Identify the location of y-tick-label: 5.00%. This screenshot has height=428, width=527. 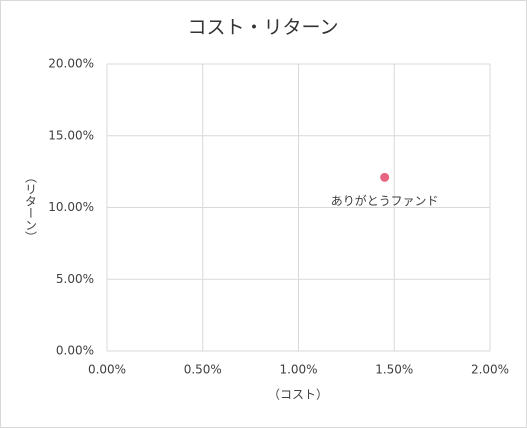
(75, 279).